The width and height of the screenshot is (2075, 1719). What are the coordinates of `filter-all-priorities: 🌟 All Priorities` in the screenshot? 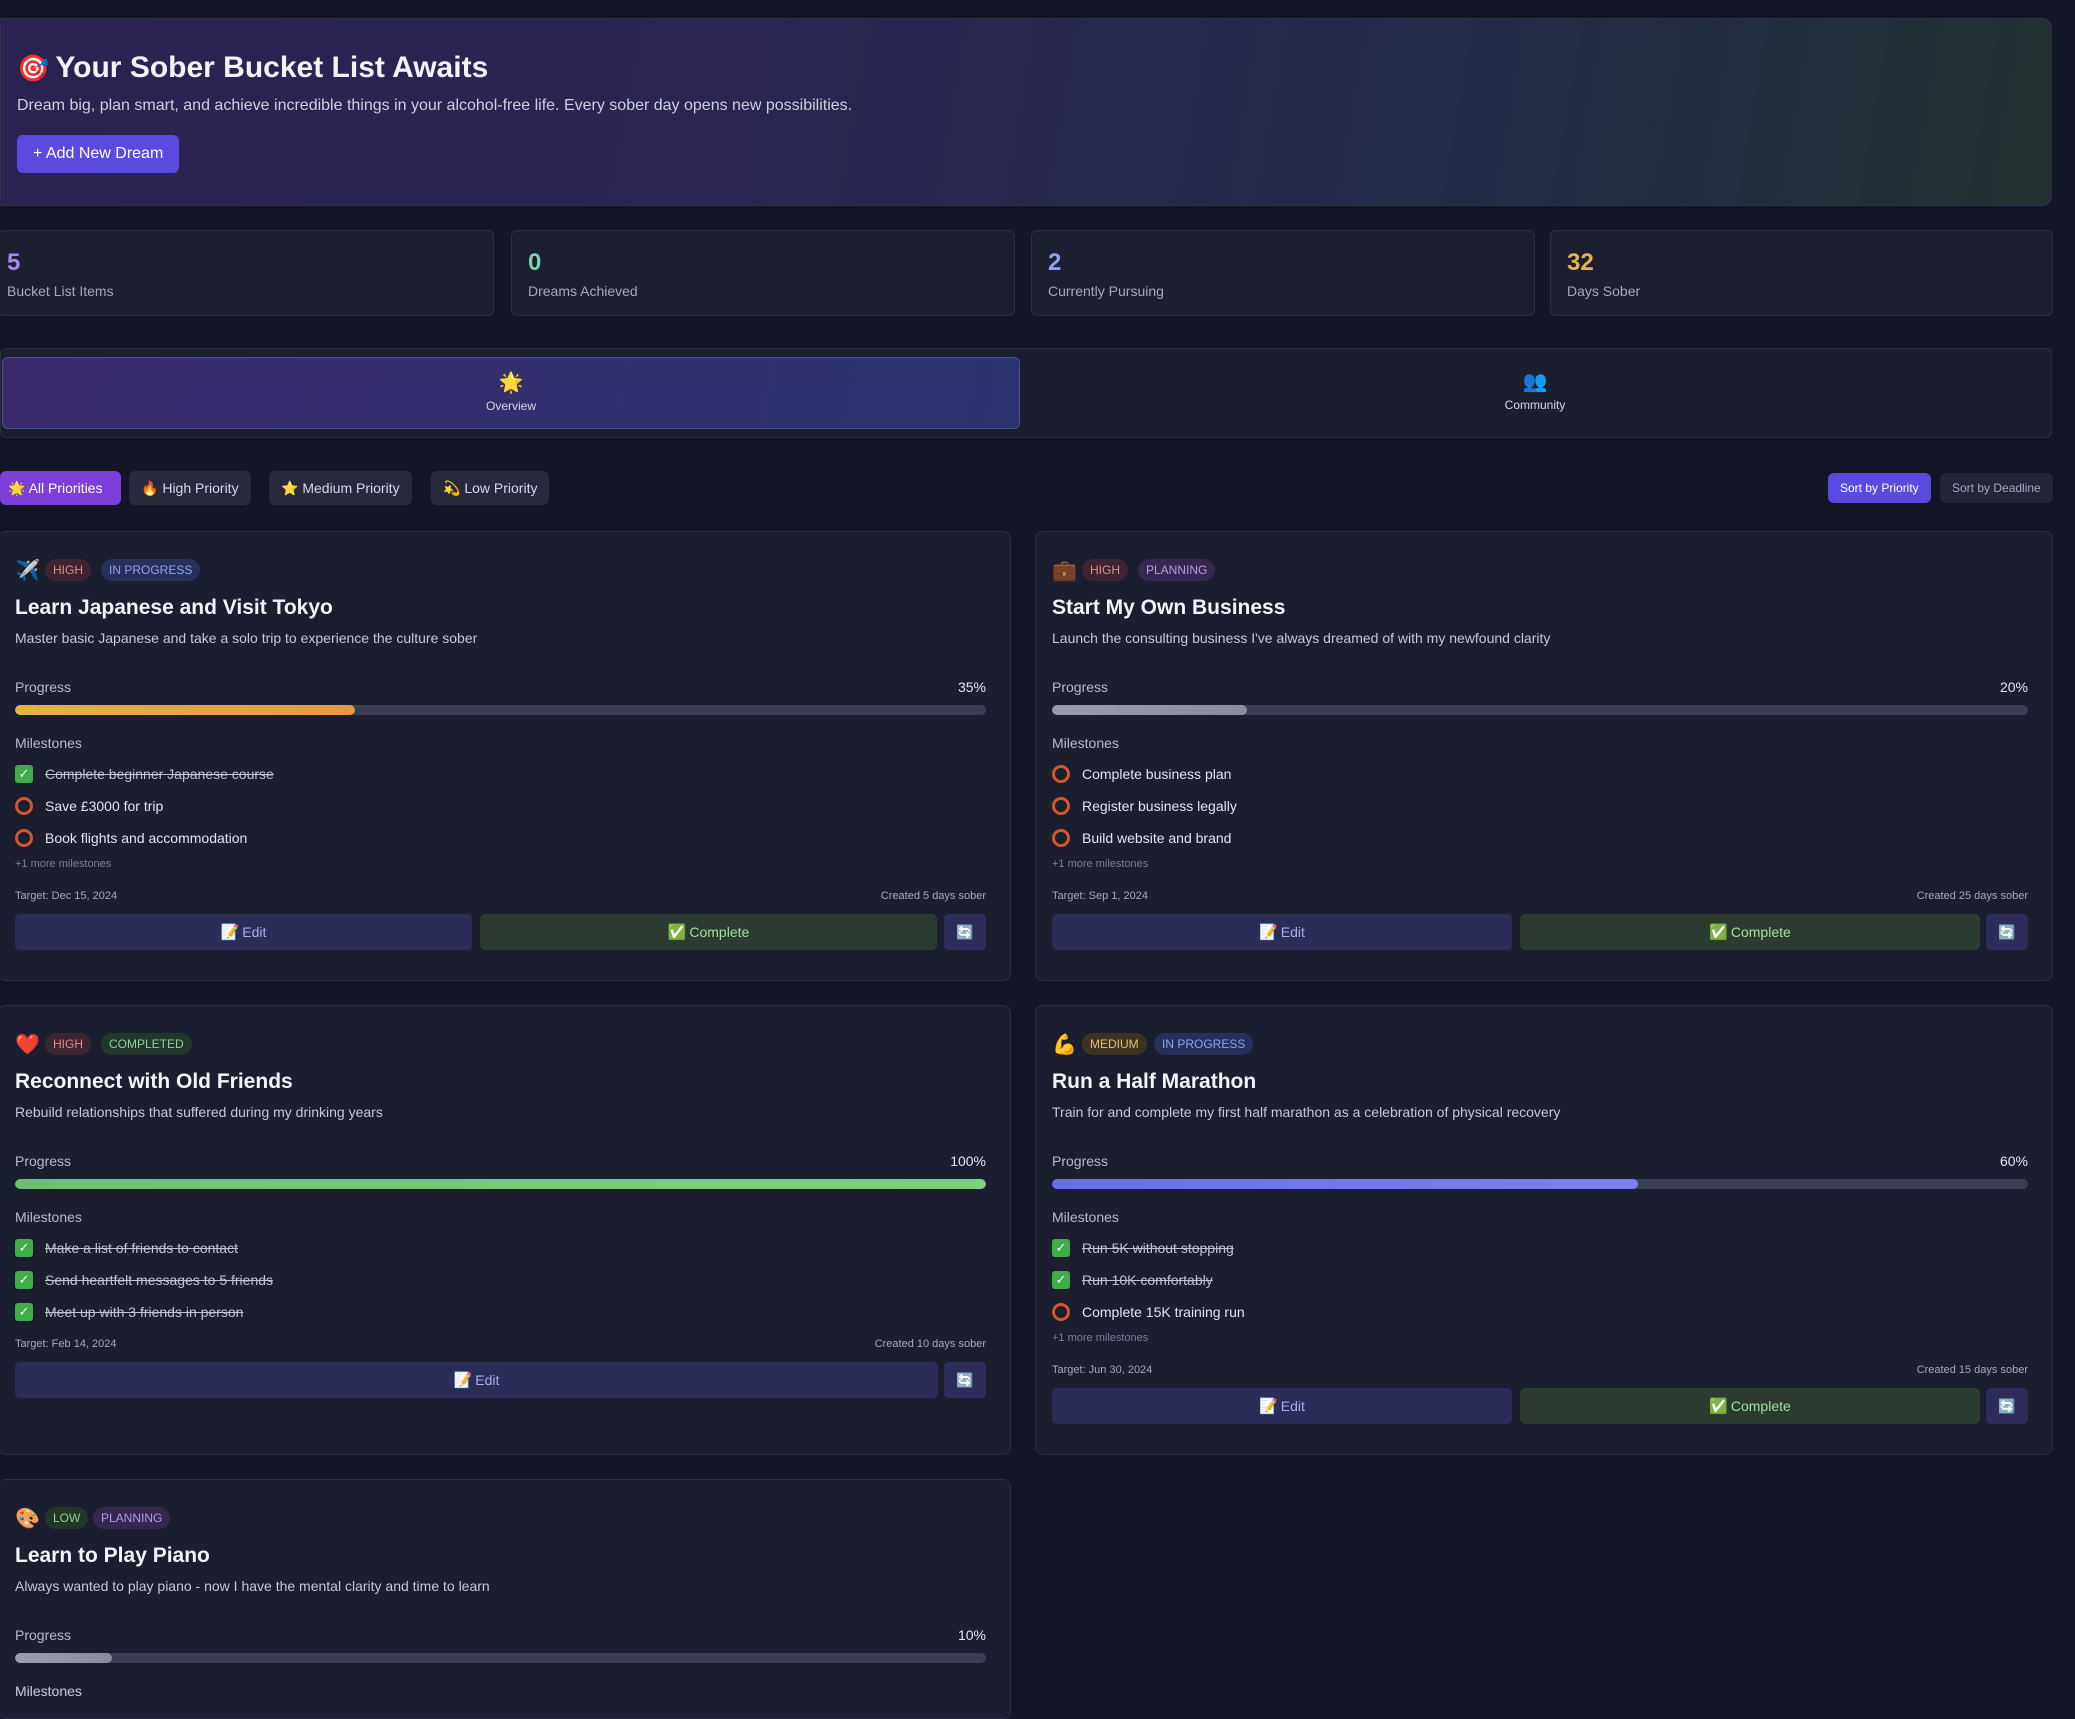 It's located at (60, 488).